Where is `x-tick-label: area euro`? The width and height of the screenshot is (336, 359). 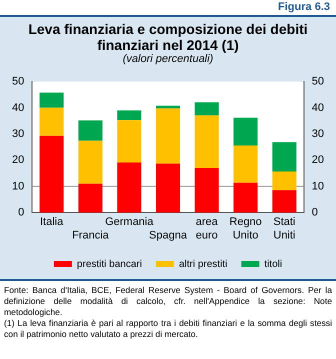 x-tick-label: area euro is located at coordinates (207, 229).